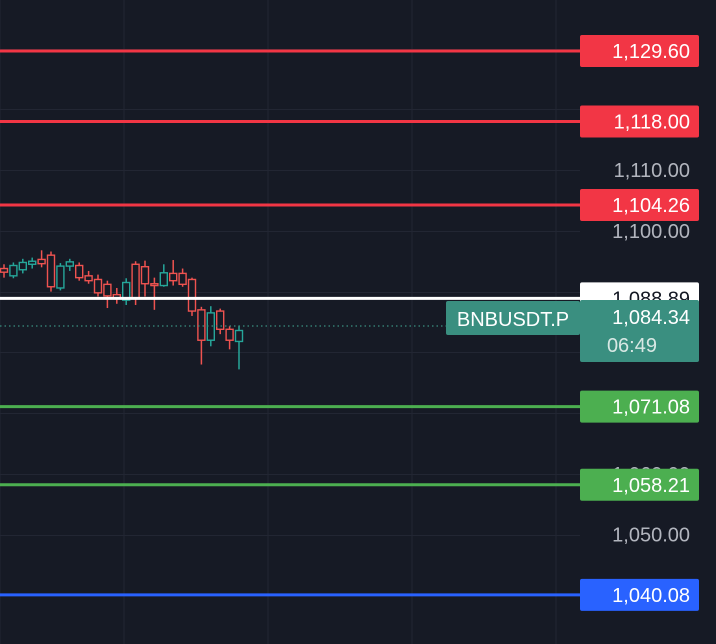 This screenshot has width=716, height=644. Describe the element at coordinates (349, 121) in the screenshot. I see `price-level-1: 1,118.00` at that location.